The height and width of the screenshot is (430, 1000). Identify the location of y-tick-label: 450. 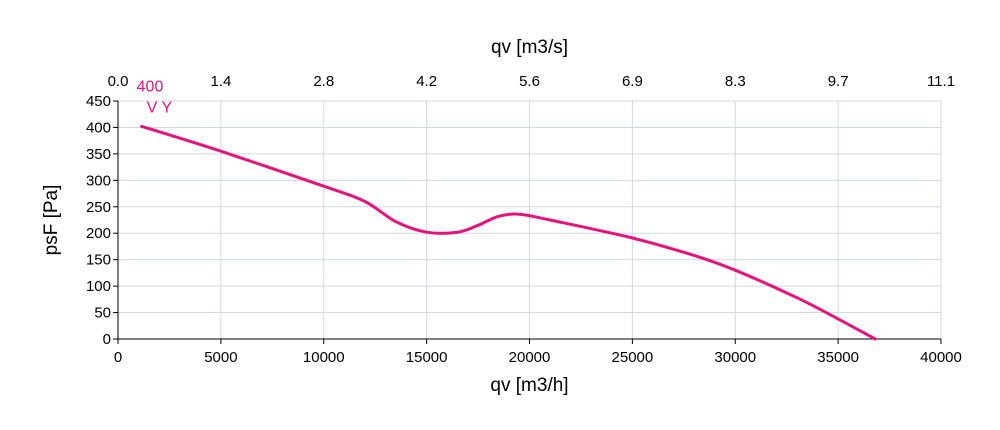
(98, 101).